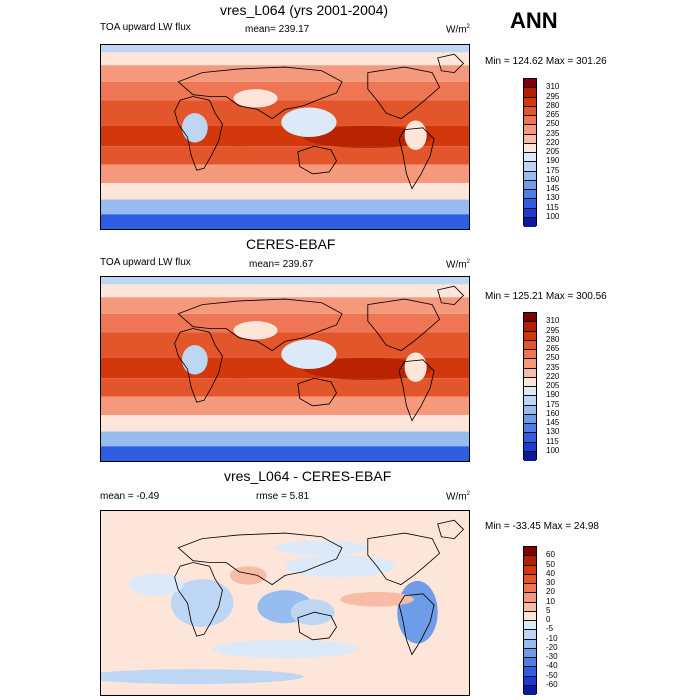 The height and width of the screenshot is (700, 700). What do you see at coordinates (308, 476) in the screenshot?
I see `panel-3-title: vres_L064 - CERES-EBAF` at bounding box center [308, 476].